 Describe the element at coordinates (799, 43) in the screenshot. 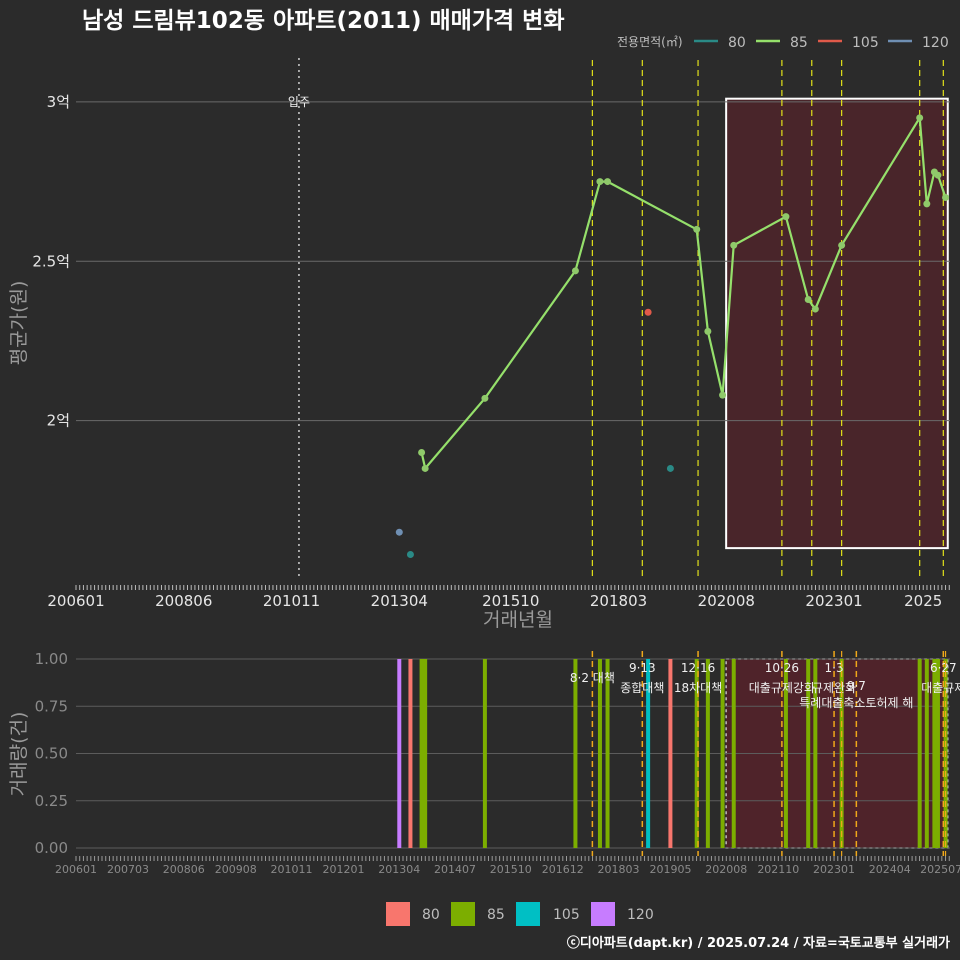

I see `legend-label-85: 85` at that location.